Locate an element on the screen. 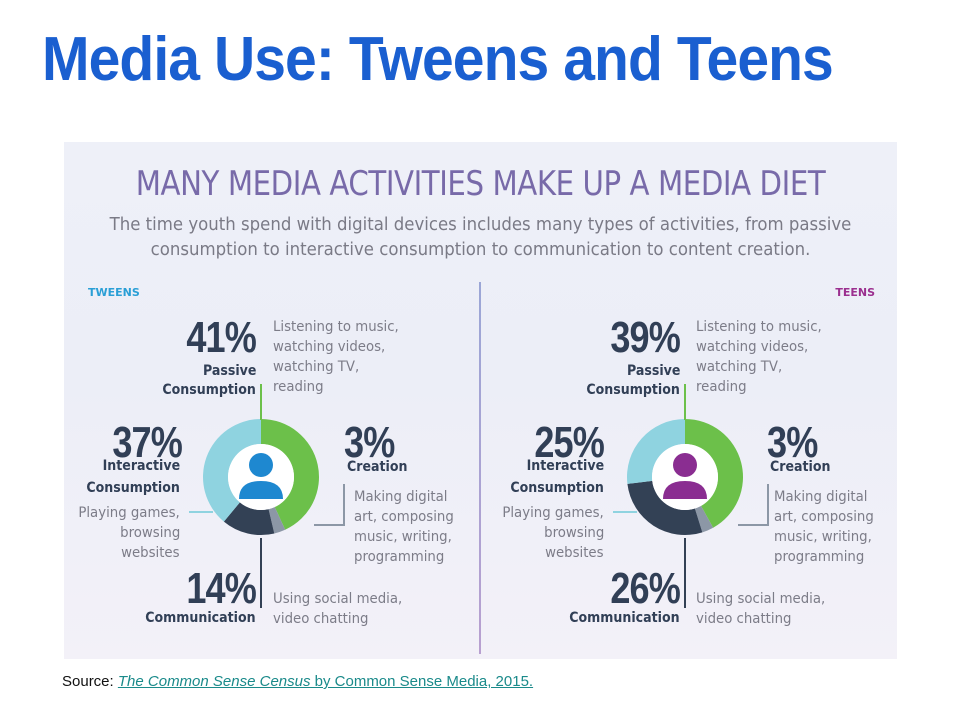 This screenshot has width=960, height=720. tweens-creation-connector is located at coordinates (344, 505).